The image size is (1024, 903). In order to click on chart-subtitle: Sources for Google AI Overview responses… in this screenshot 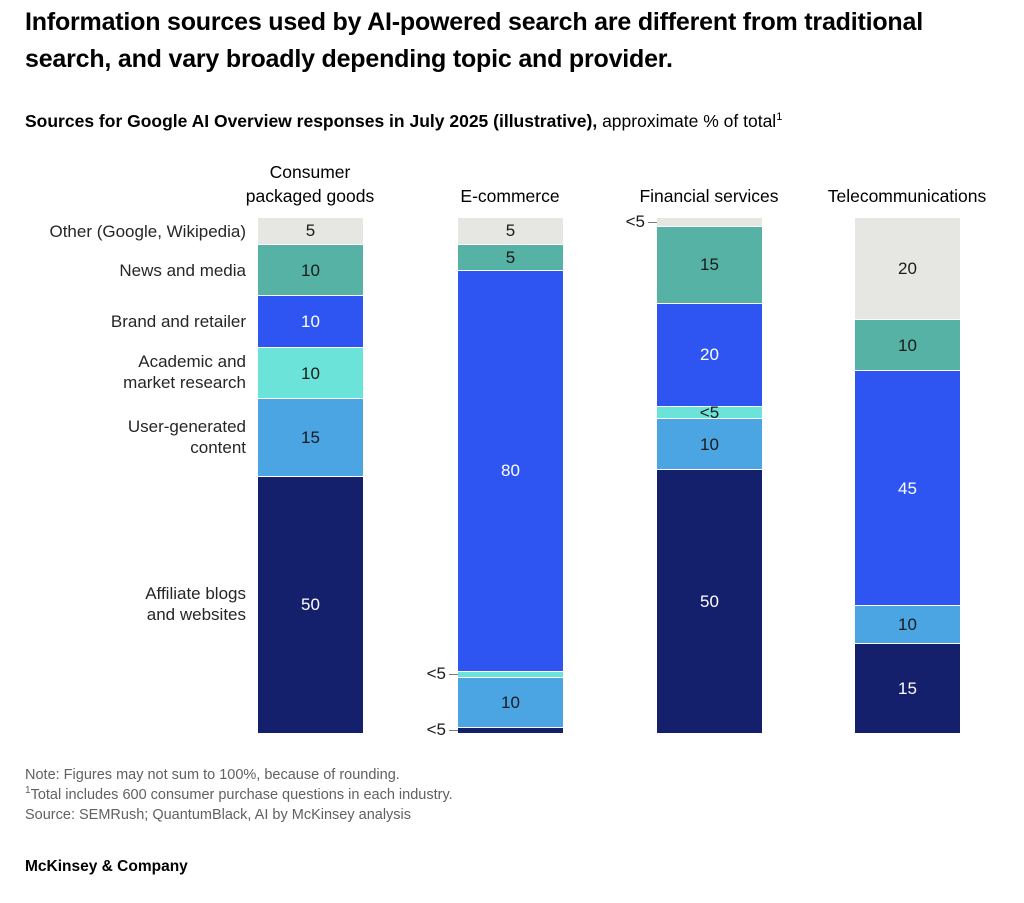, I will do `click(515, 121)`.